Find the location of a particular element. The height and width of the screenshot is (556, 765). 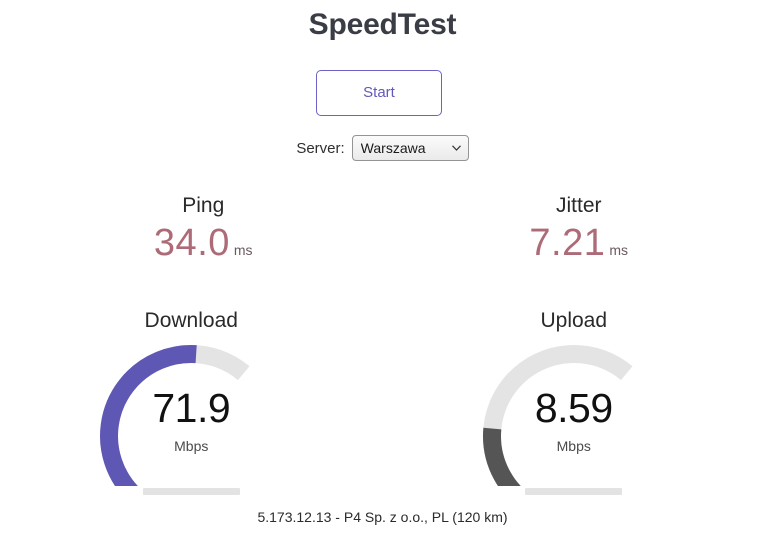

upload-label: Upload is located at coordinates (574, 320).